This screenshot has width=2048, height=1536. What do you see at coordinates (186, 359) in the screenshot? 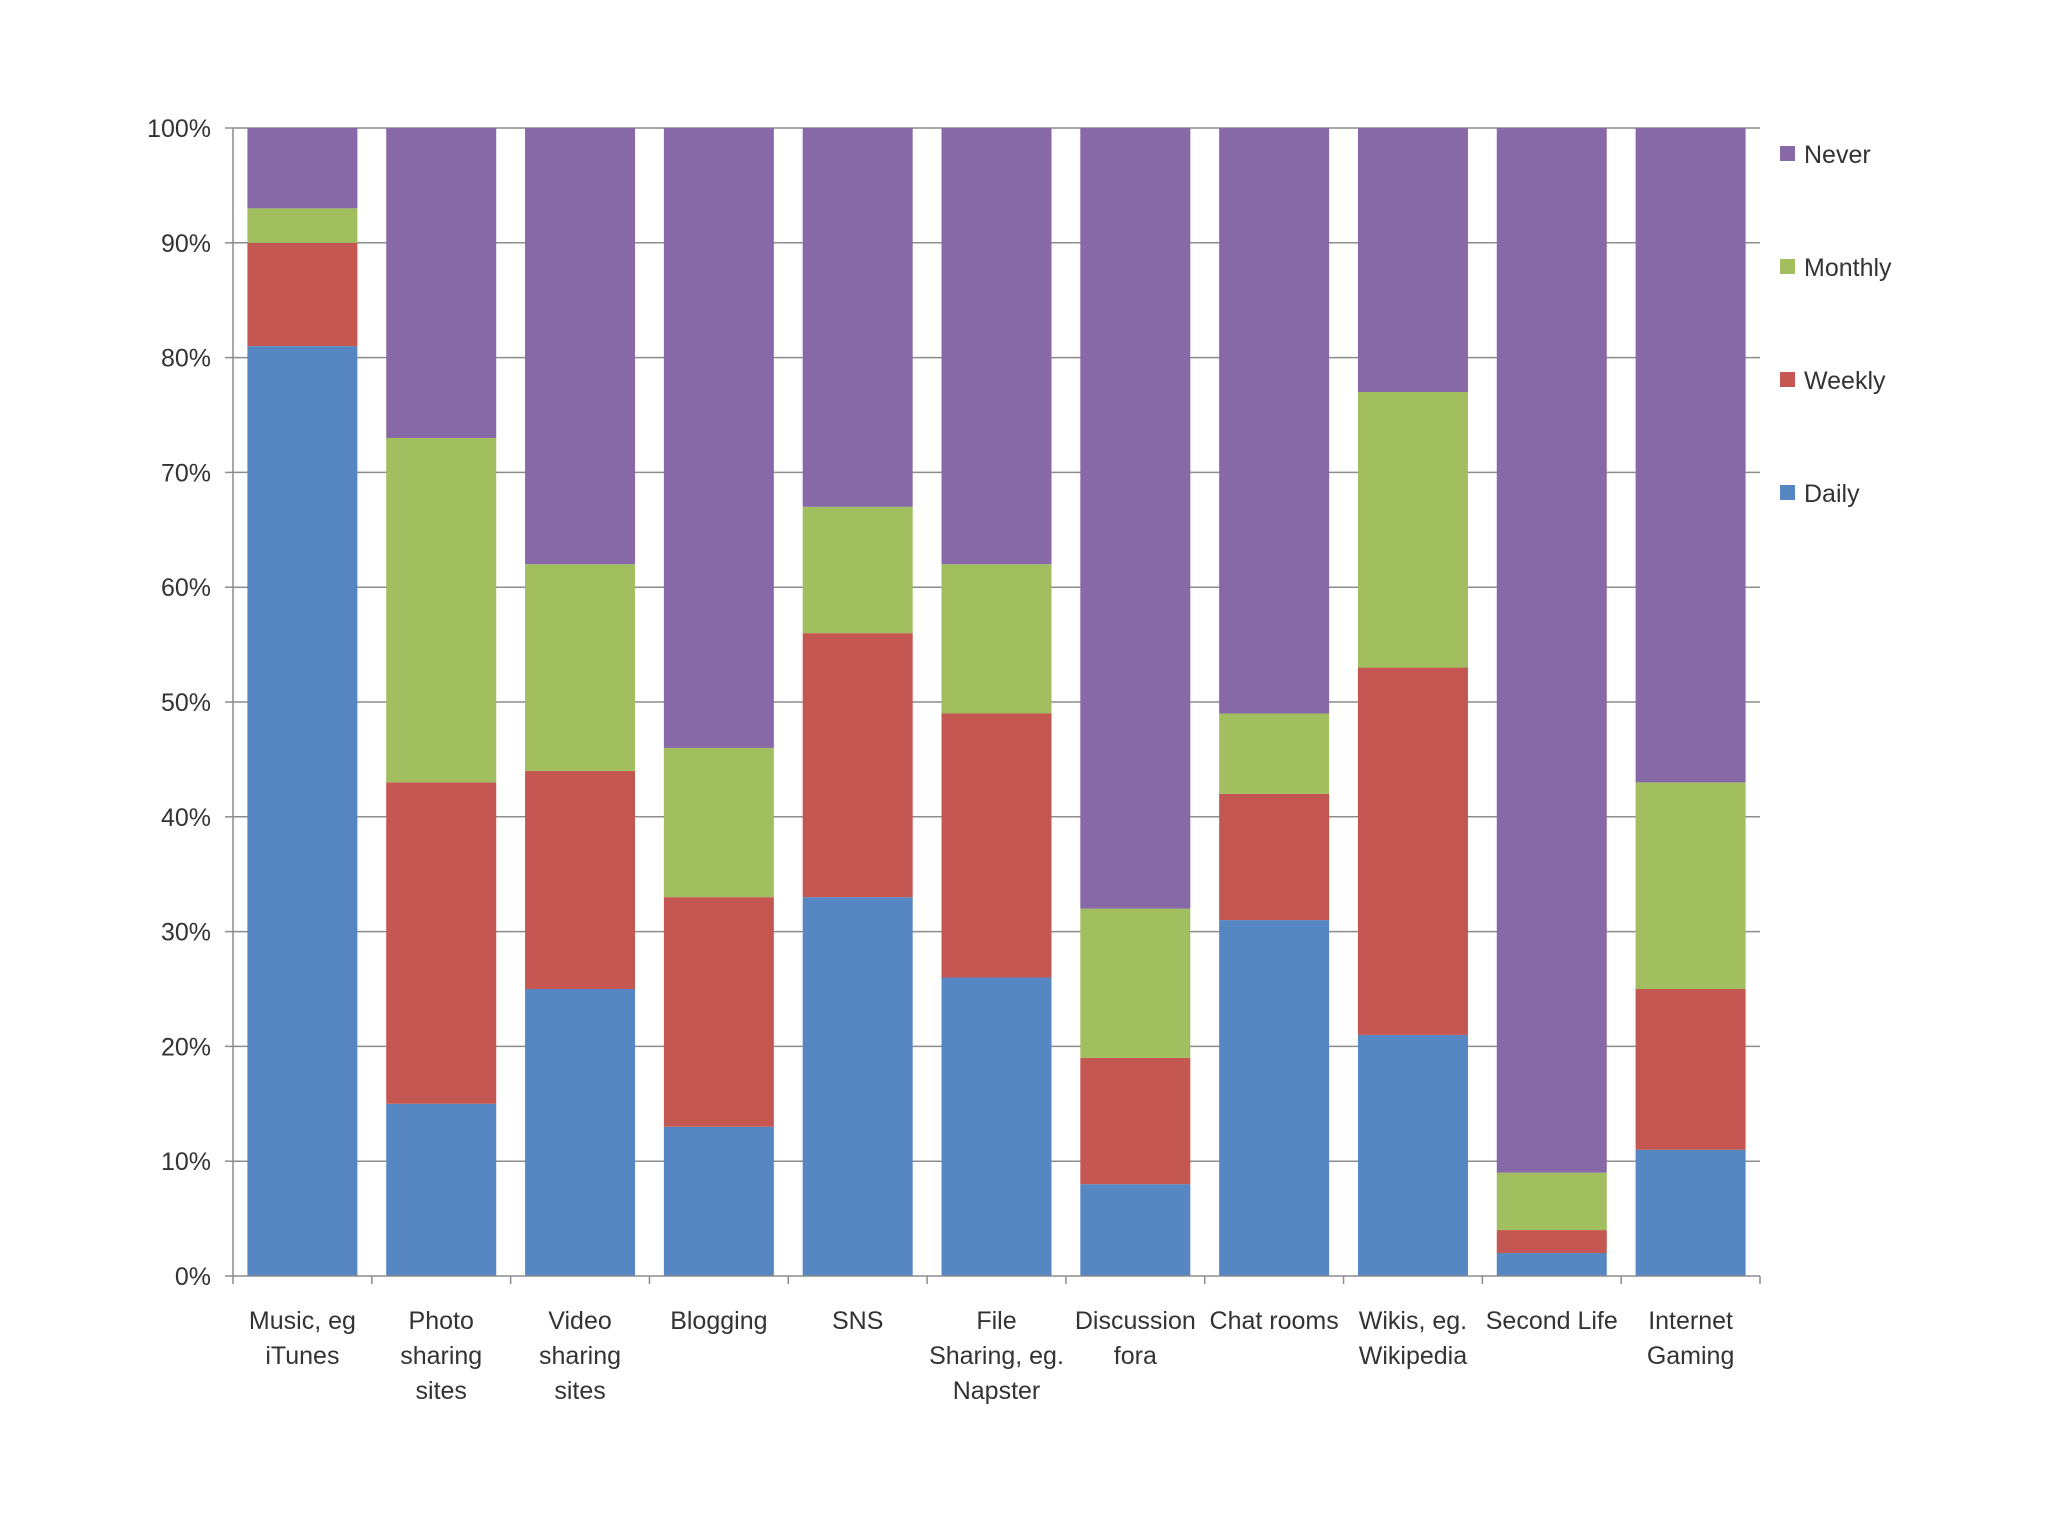
I see `y-tick-label: 80%` at bounding box center [186, 359].